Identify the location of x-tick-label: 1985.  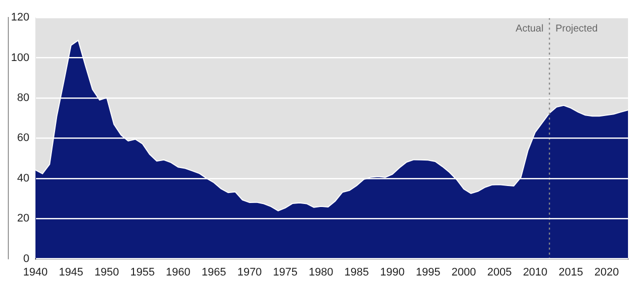
(356, 272).